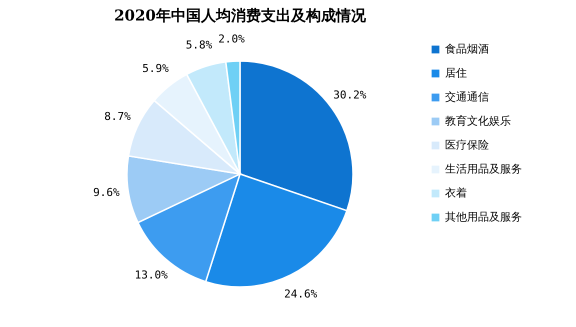 This screenshot has height=327, width=576. What do you see at coordinates (199, 45) in the screenshot?
I see `data-label: 5.8%` at bounding box center [199, 45].